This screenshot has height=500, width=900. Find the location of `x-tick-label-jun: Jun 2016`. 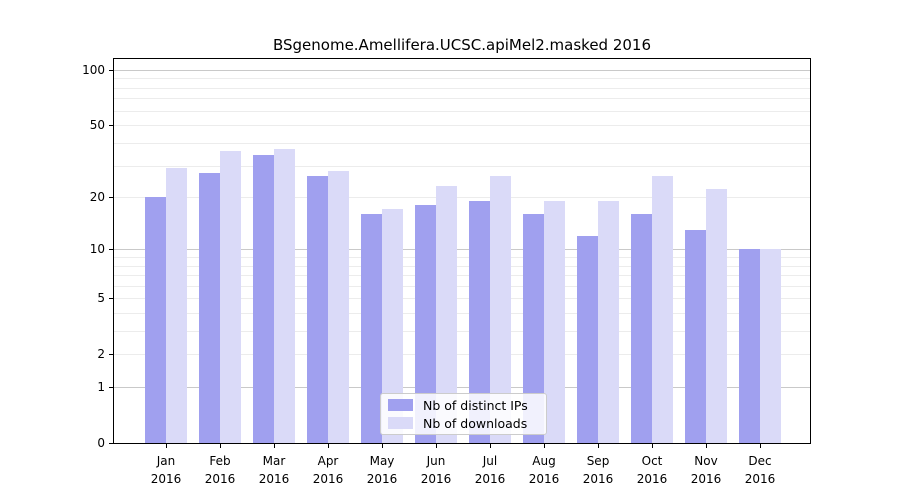

x-tick-label-jun: Jun 2016 is located at coordinates (436, 470).